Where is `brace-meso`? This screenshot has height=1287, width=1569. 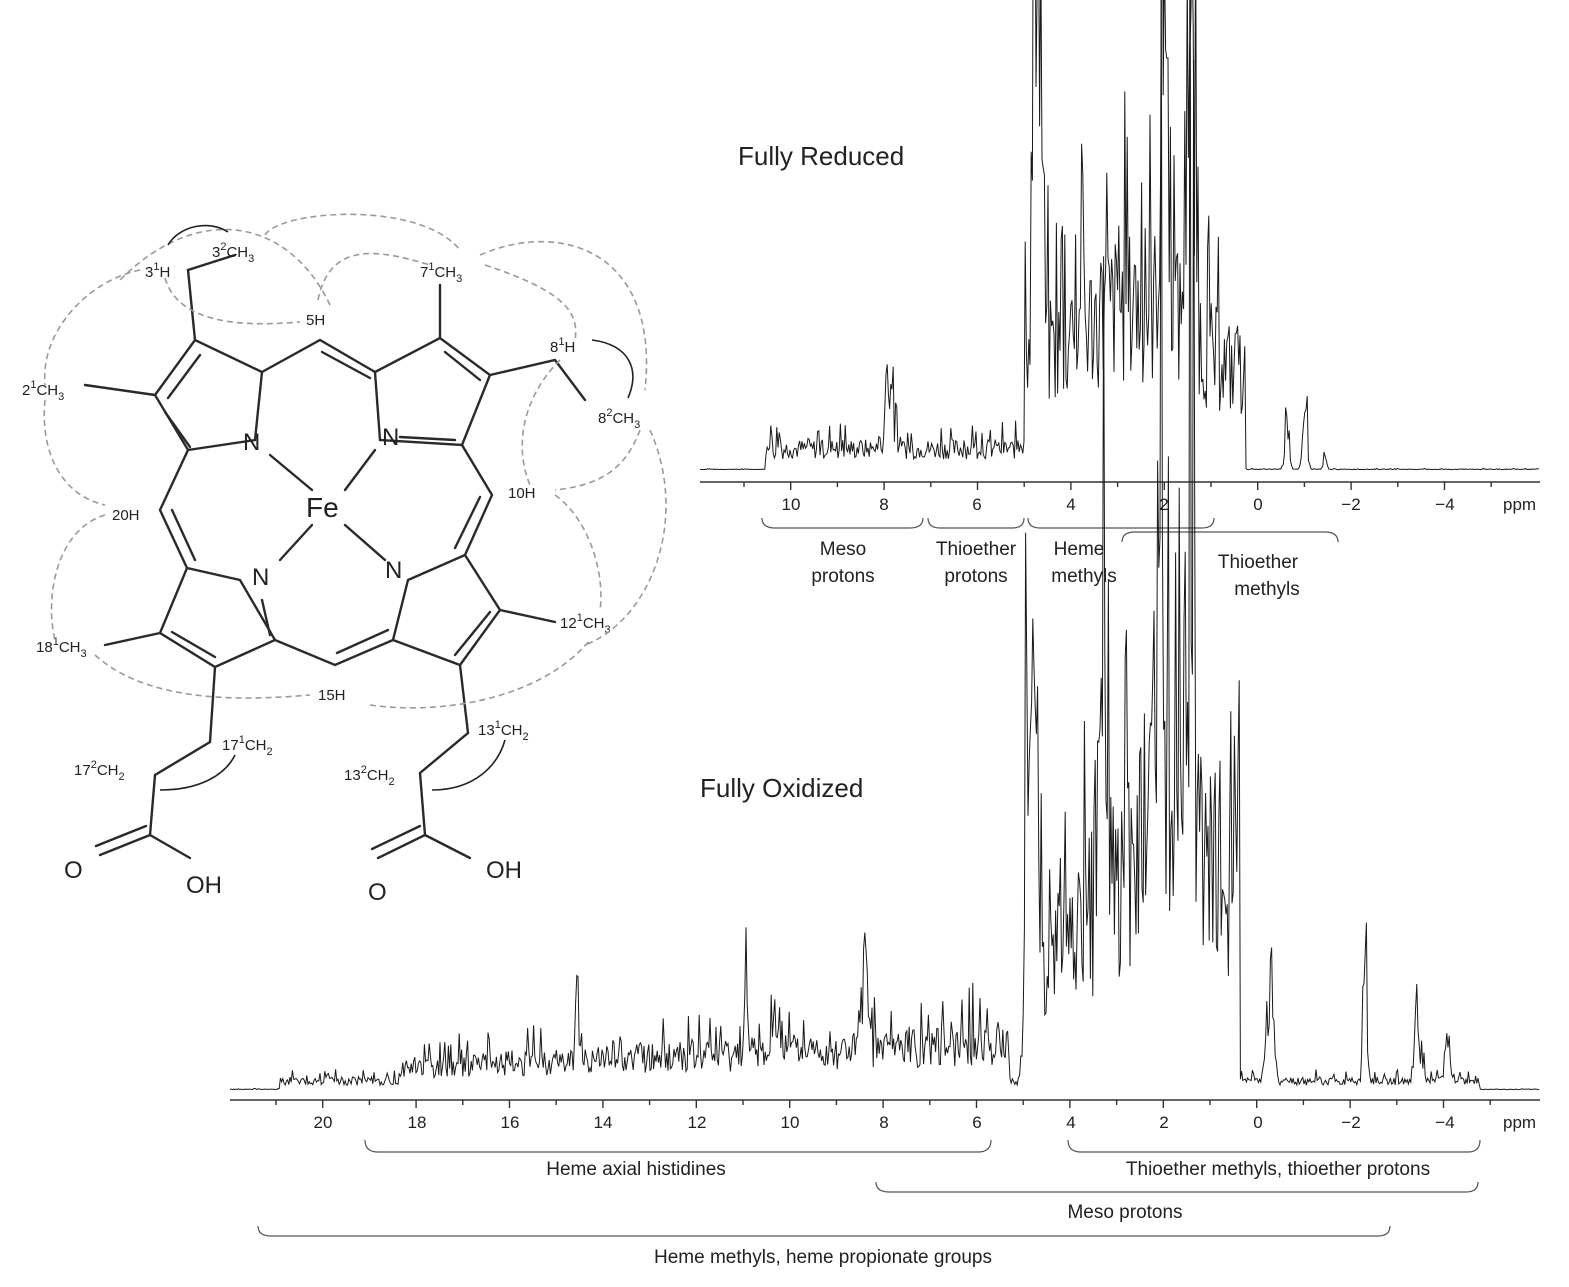 brace-meso is located at coordinates (842, 523).